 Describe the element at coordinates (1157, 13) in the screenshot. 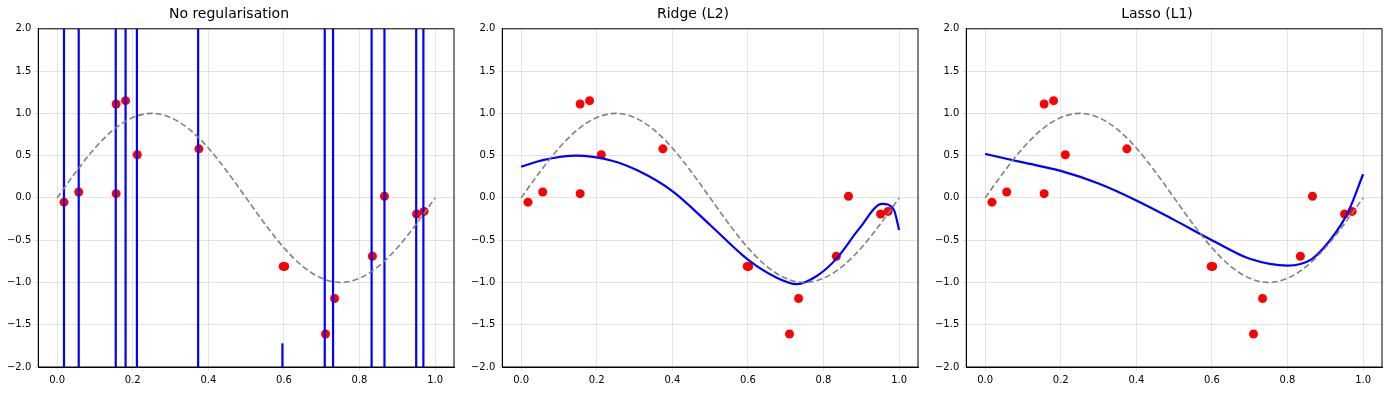

I see `chart-title: Lasso (L1)` at that location.